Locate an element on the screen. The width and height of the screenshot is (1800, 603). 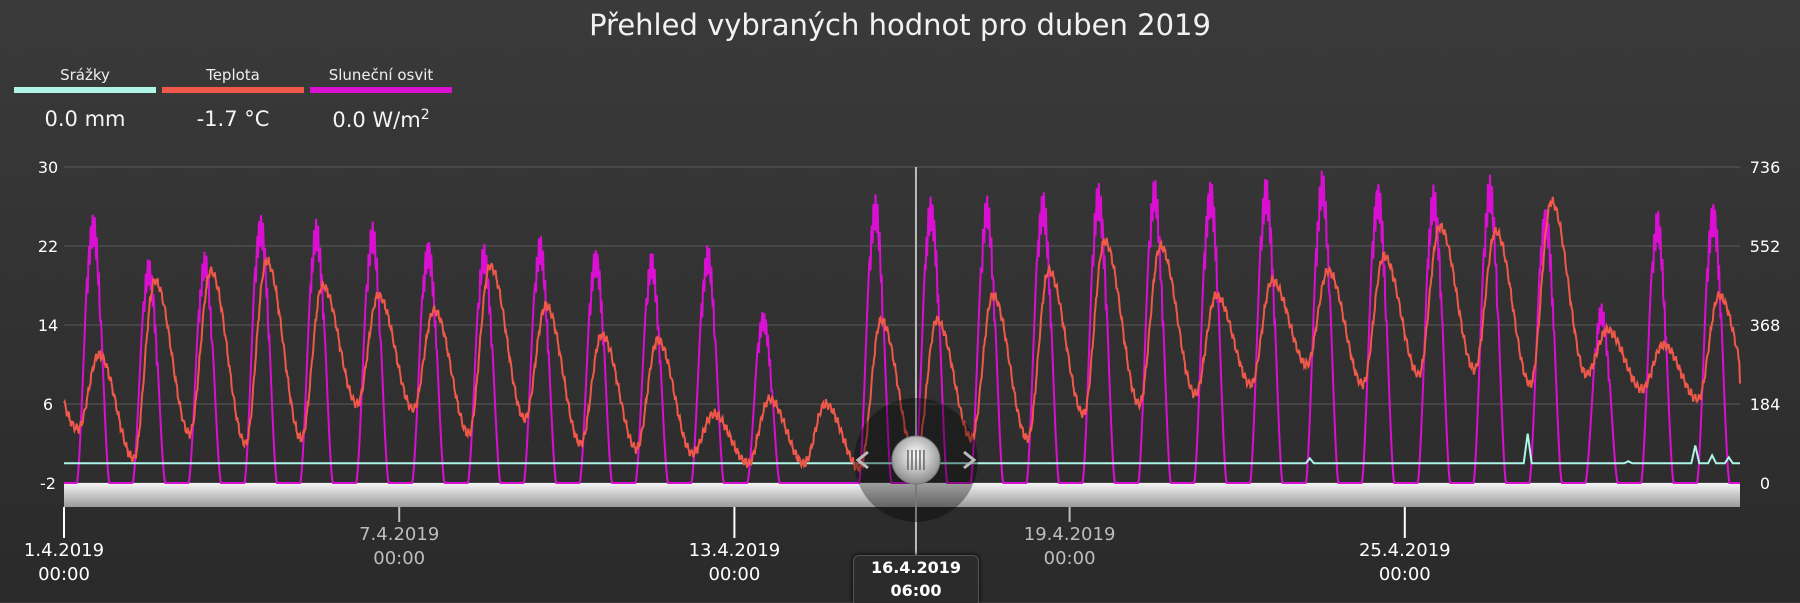
left-tick-label: 6 is located at coordinates (48, 404).